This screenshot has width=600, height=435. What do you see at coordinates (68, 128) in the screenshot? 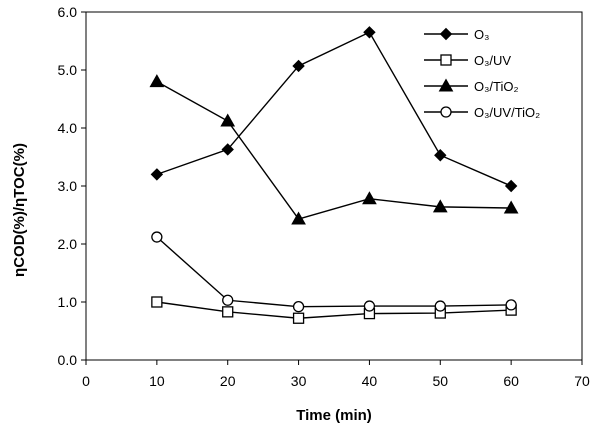
I see `y-tick-label: 4.0` at bounding box center [68, 128].